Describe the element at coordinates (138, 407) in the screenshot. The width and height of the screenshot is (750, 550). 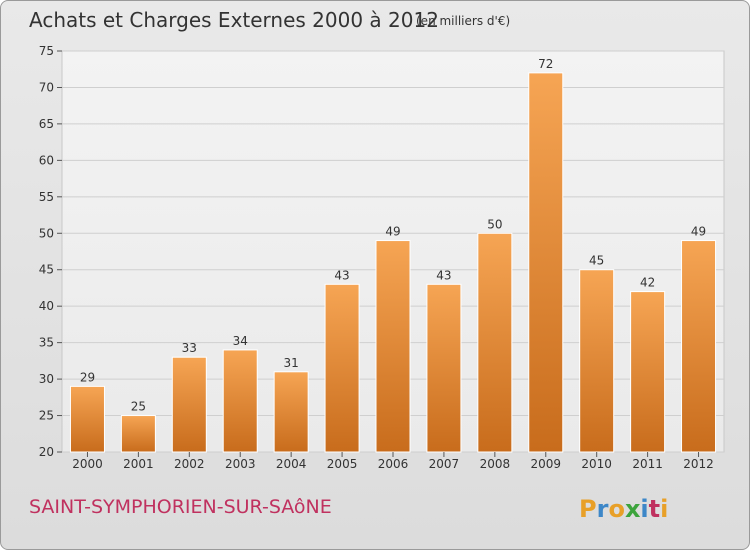
I see `bar-value-label: 25` at that location.